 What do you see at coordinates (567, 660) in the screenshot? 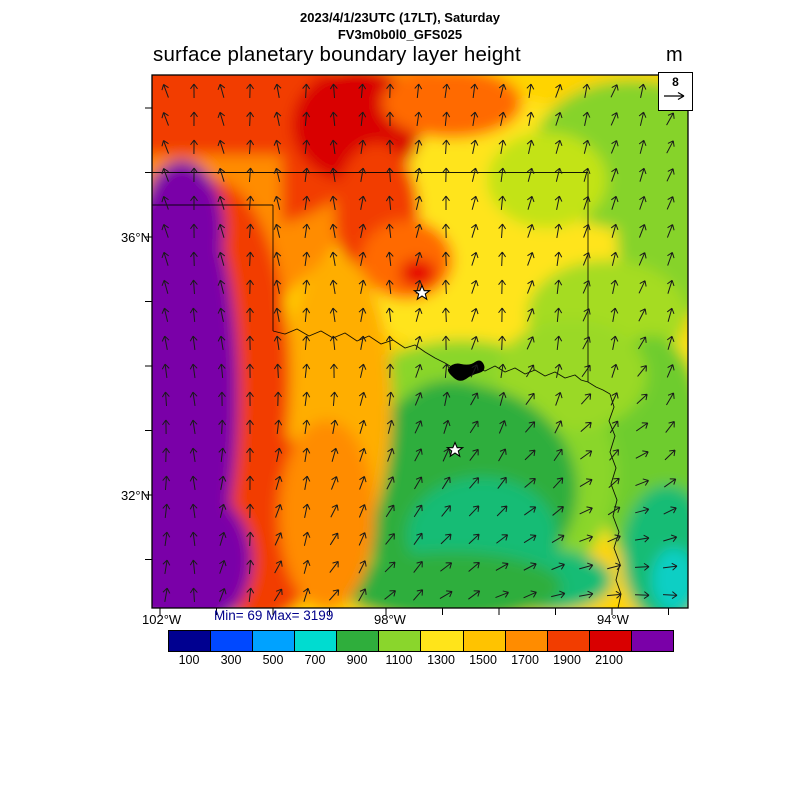
I see `colorbar-tick-label: 1900` at bounding box center [567, 660].